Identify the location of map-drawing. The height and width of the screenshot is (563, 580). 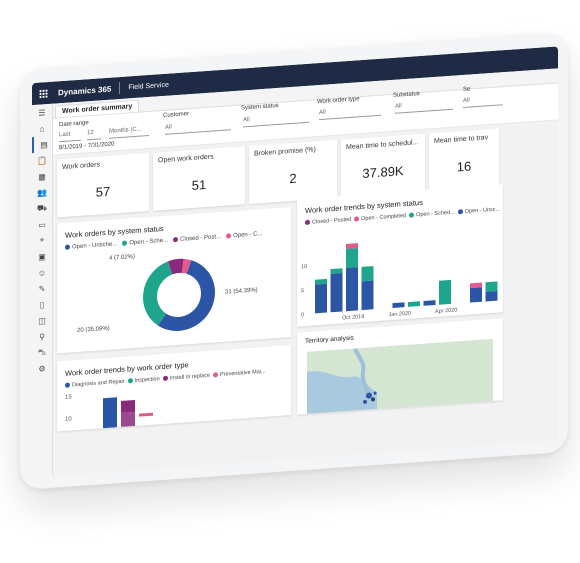
(400, 376).